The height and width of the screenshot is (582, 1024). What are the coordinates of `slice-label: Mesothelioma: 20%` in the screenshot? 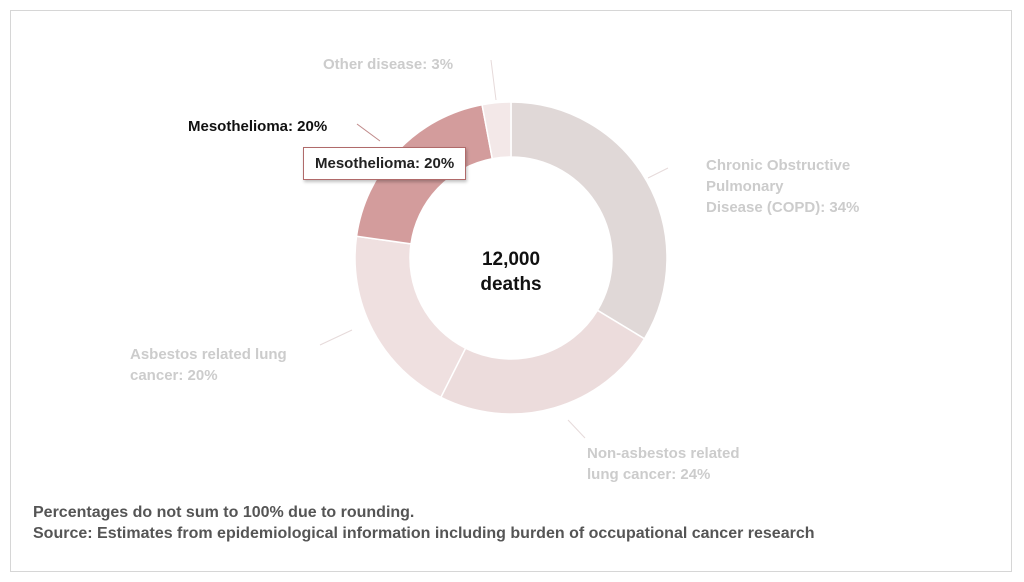 It's located at (257, 126).